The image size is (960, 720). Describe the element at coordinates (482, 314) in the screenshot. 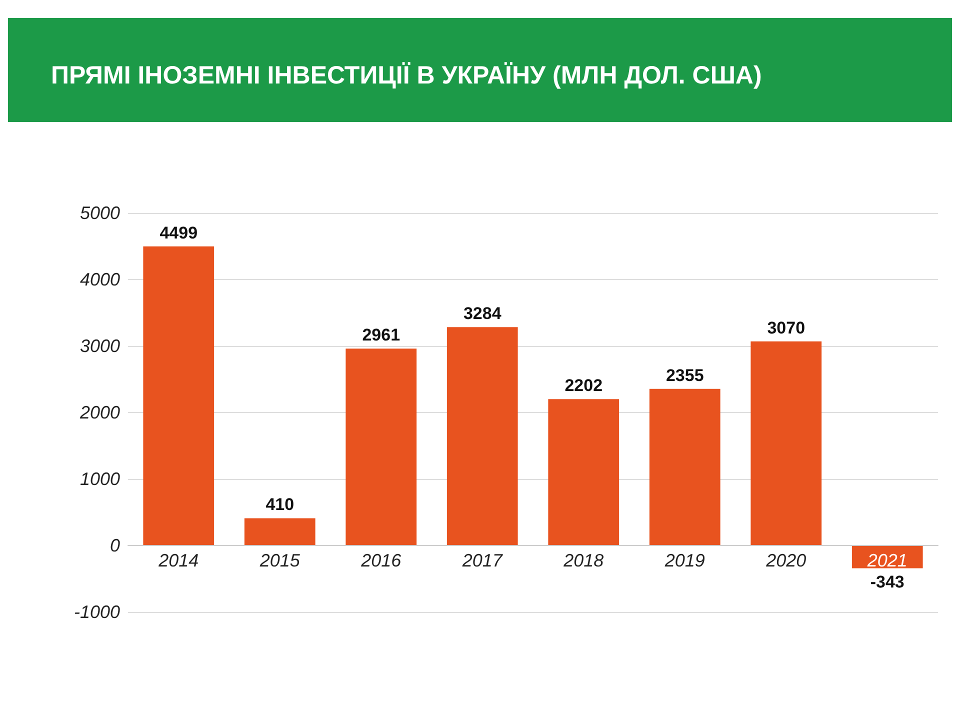

I see `data-label: 3284` at that location.